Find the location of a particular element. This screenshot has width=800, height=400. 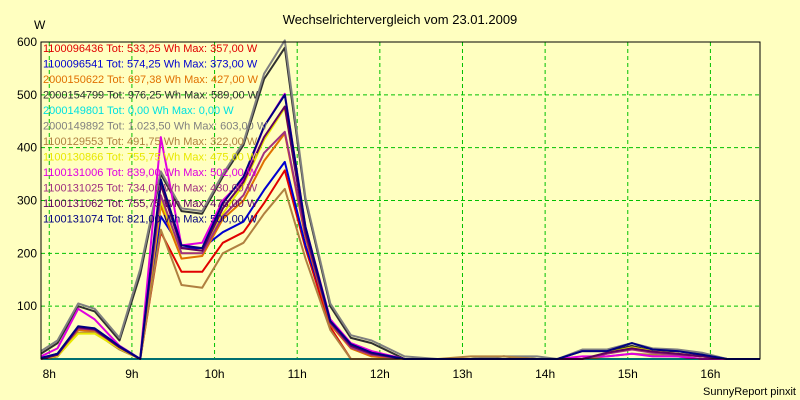

y-tick-label: 200 is located at coordinates (27, 253).